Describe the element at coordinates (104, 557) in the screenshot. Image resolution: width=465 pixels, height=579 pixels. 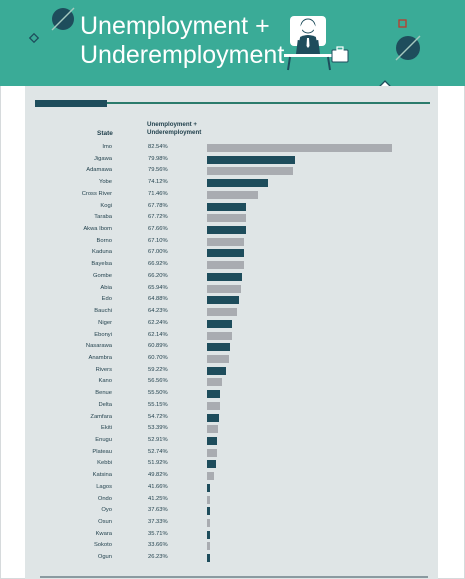
I see `state-label: Ogun` at that location.